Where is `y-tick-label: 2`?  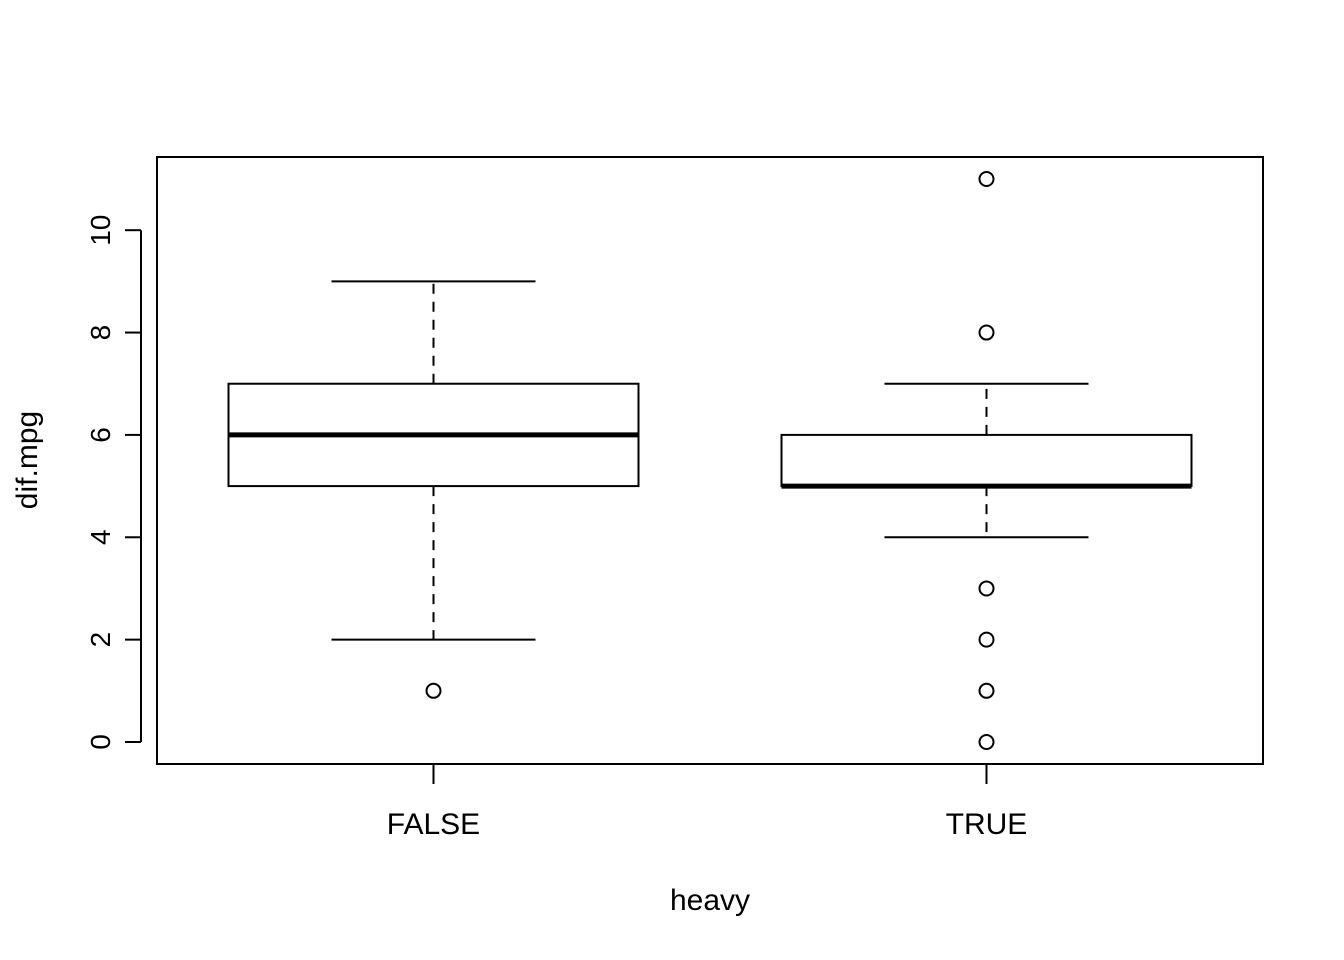 y-tick-label: 2 is located at coordinates (100, 640).